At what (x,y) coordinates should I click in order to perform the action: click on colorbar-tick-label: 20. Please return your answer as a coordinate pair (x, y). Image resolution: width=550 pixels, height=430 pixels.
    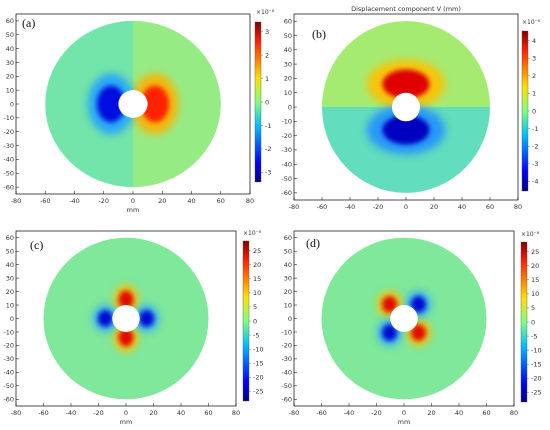
    Looking at the image, I should click on (257, 265).